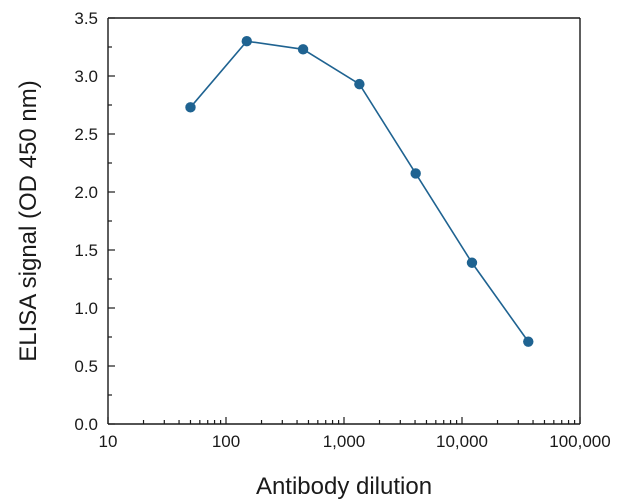  What do you see at coordinates (344, 441) in the screenshot?
I see `x-tick-label: 1,000` at bounding box center [344, 441].